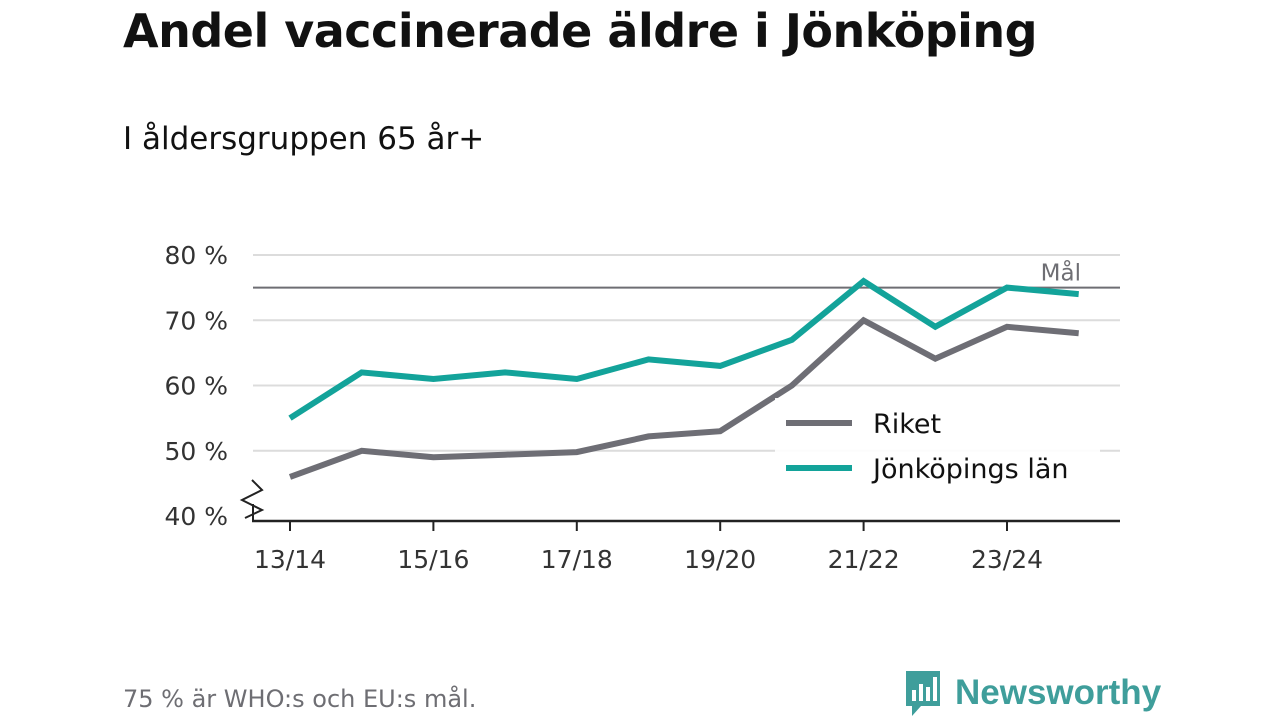 The width and height of the screenshot is (1280, 720). Describe the element at coordinates (304, 139) in the screenshot. I see `chart-subtitle: I åldersgruppen 65 år+` at that location.